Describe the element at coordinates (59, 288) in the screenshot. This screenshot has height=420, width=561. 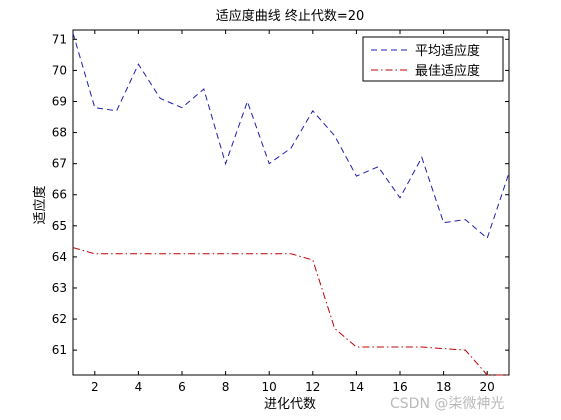
I see `y-tick-label: 63` at that location.